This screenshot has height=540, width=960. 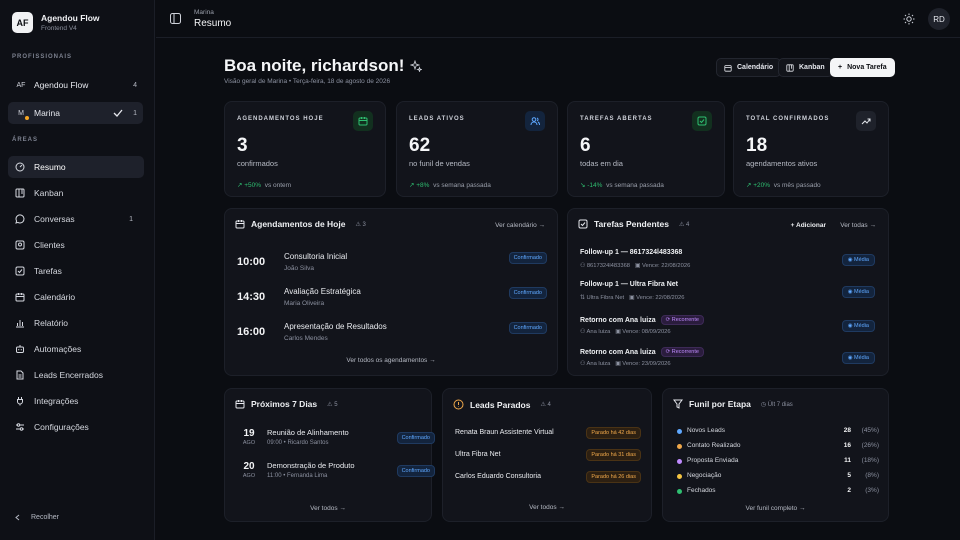 I want to click on add-task-button: + Adicionar, so click(x=808, y=225).